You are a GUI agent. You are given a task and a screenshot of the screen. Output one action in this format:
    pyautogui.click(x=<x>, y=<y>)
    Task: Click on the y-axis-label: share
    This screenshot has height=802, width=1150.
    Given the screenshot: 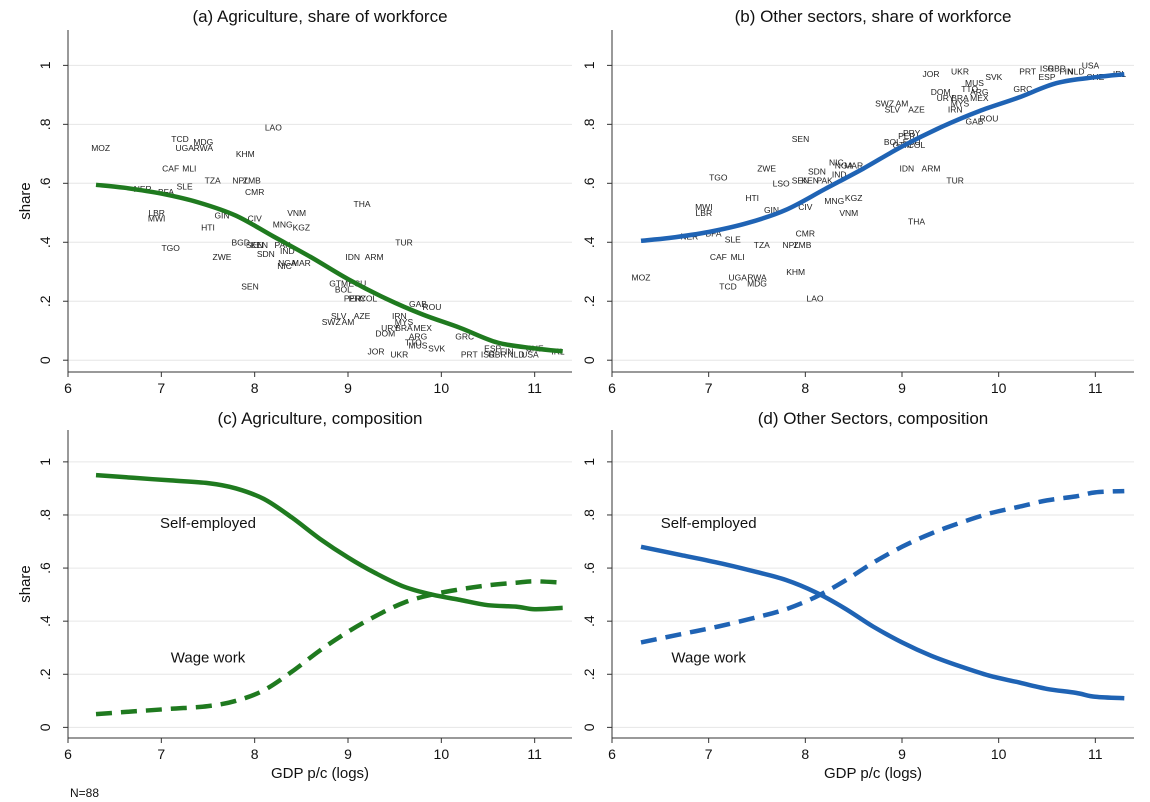 What is the action you would take?
    pyautogui.click(x=25, y=584)
    